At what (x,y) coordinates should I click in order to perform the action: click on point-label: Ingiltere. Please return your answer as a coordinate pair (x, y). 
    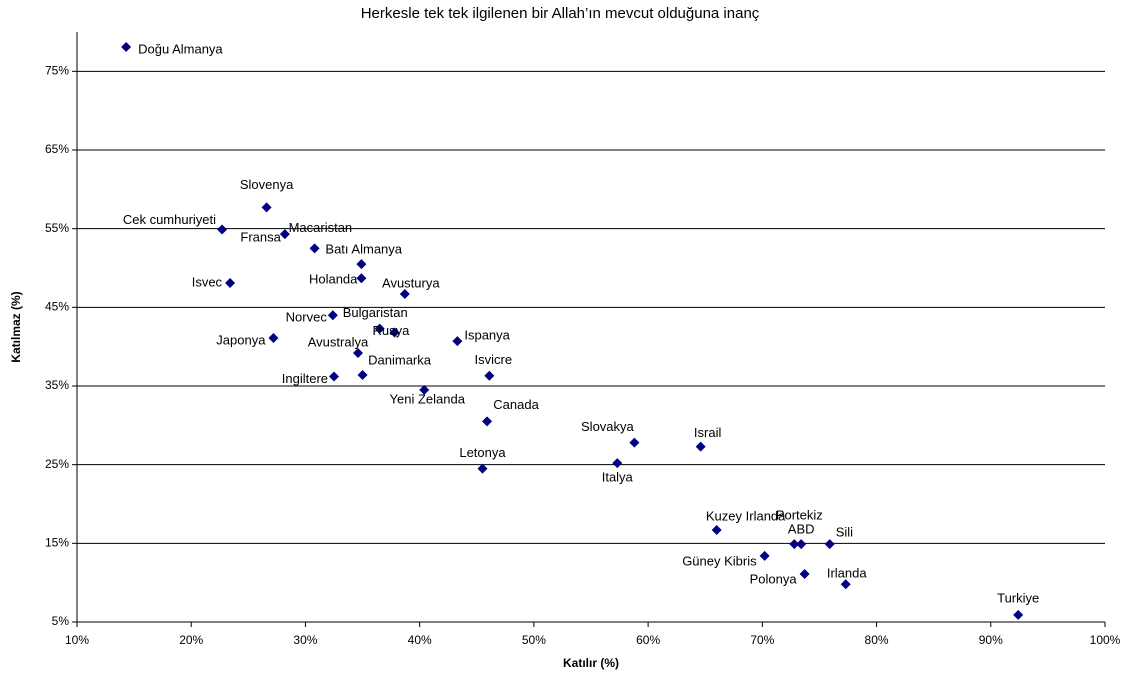
    Looking at the image, I should click on (305, 378).